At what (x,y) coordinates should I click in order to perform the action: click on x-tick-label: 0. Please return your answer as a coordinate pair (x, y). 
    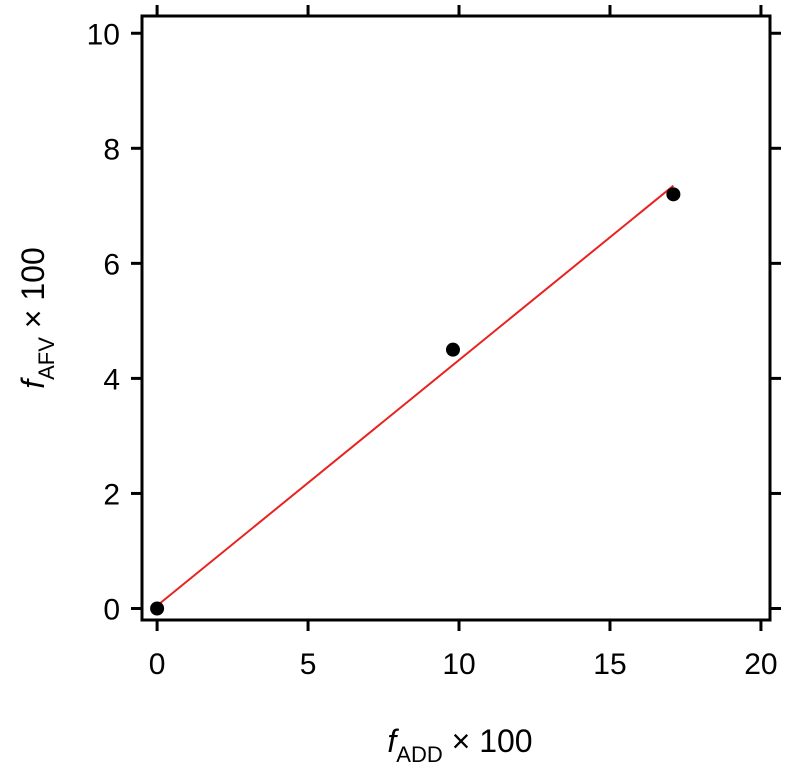
    Looking at the image, I should click on (157, 664).